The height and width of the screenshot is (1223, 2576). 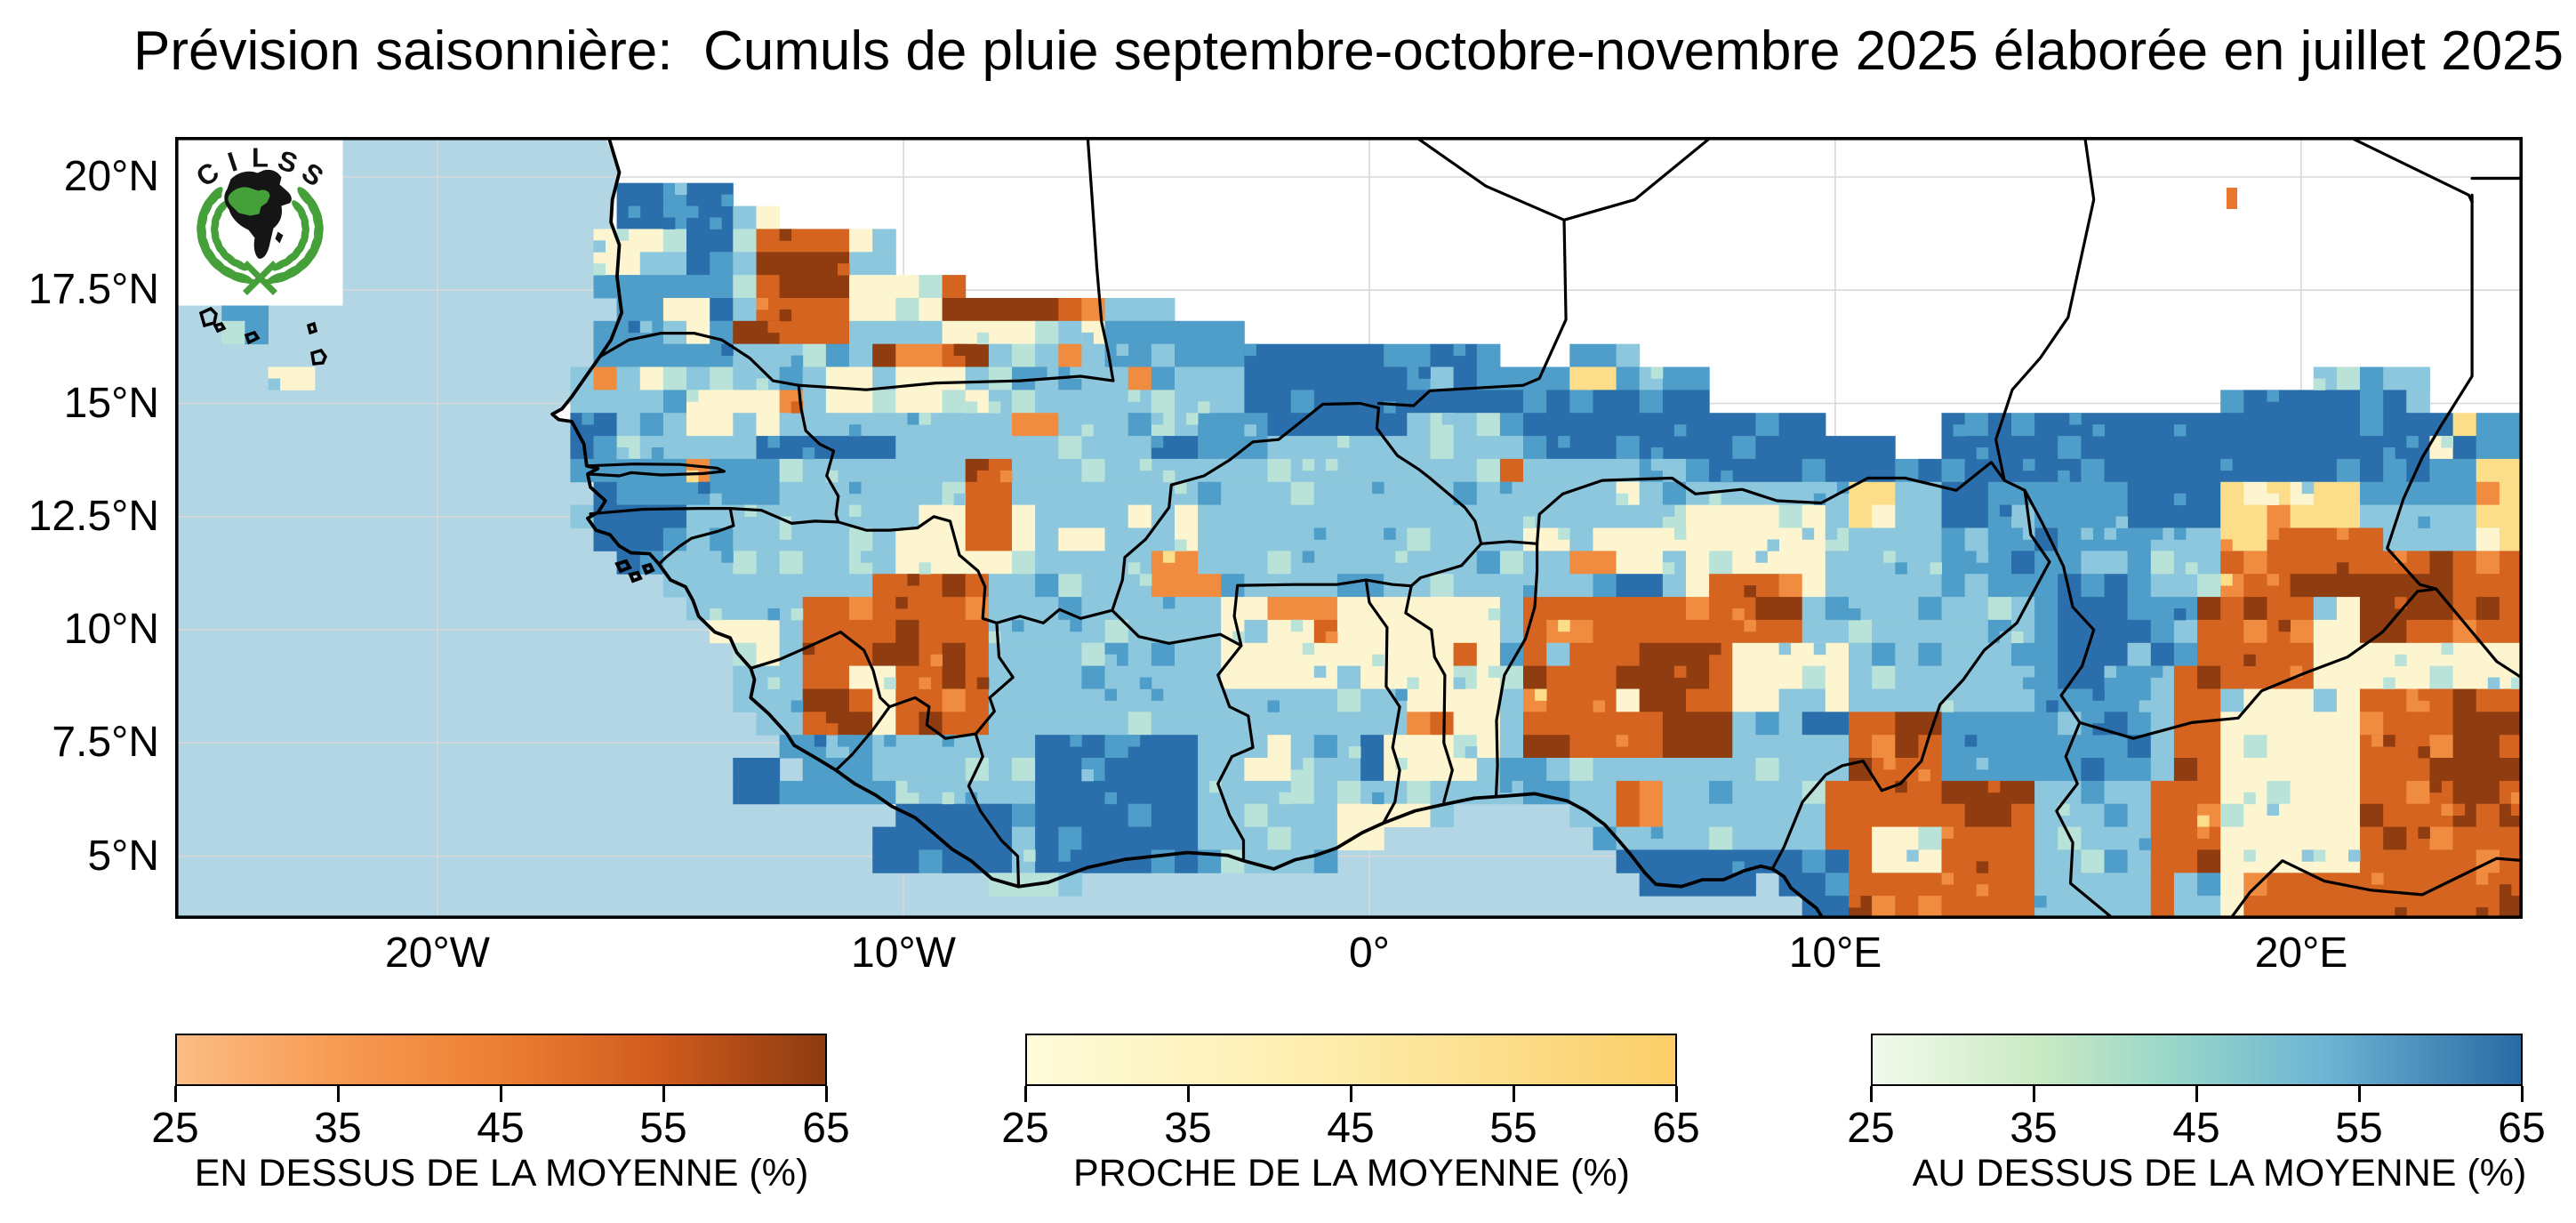 What do you see at coordinates (260, 157) in the screenshot?
I see `svg-text: L` at bounding box center [260, 157].